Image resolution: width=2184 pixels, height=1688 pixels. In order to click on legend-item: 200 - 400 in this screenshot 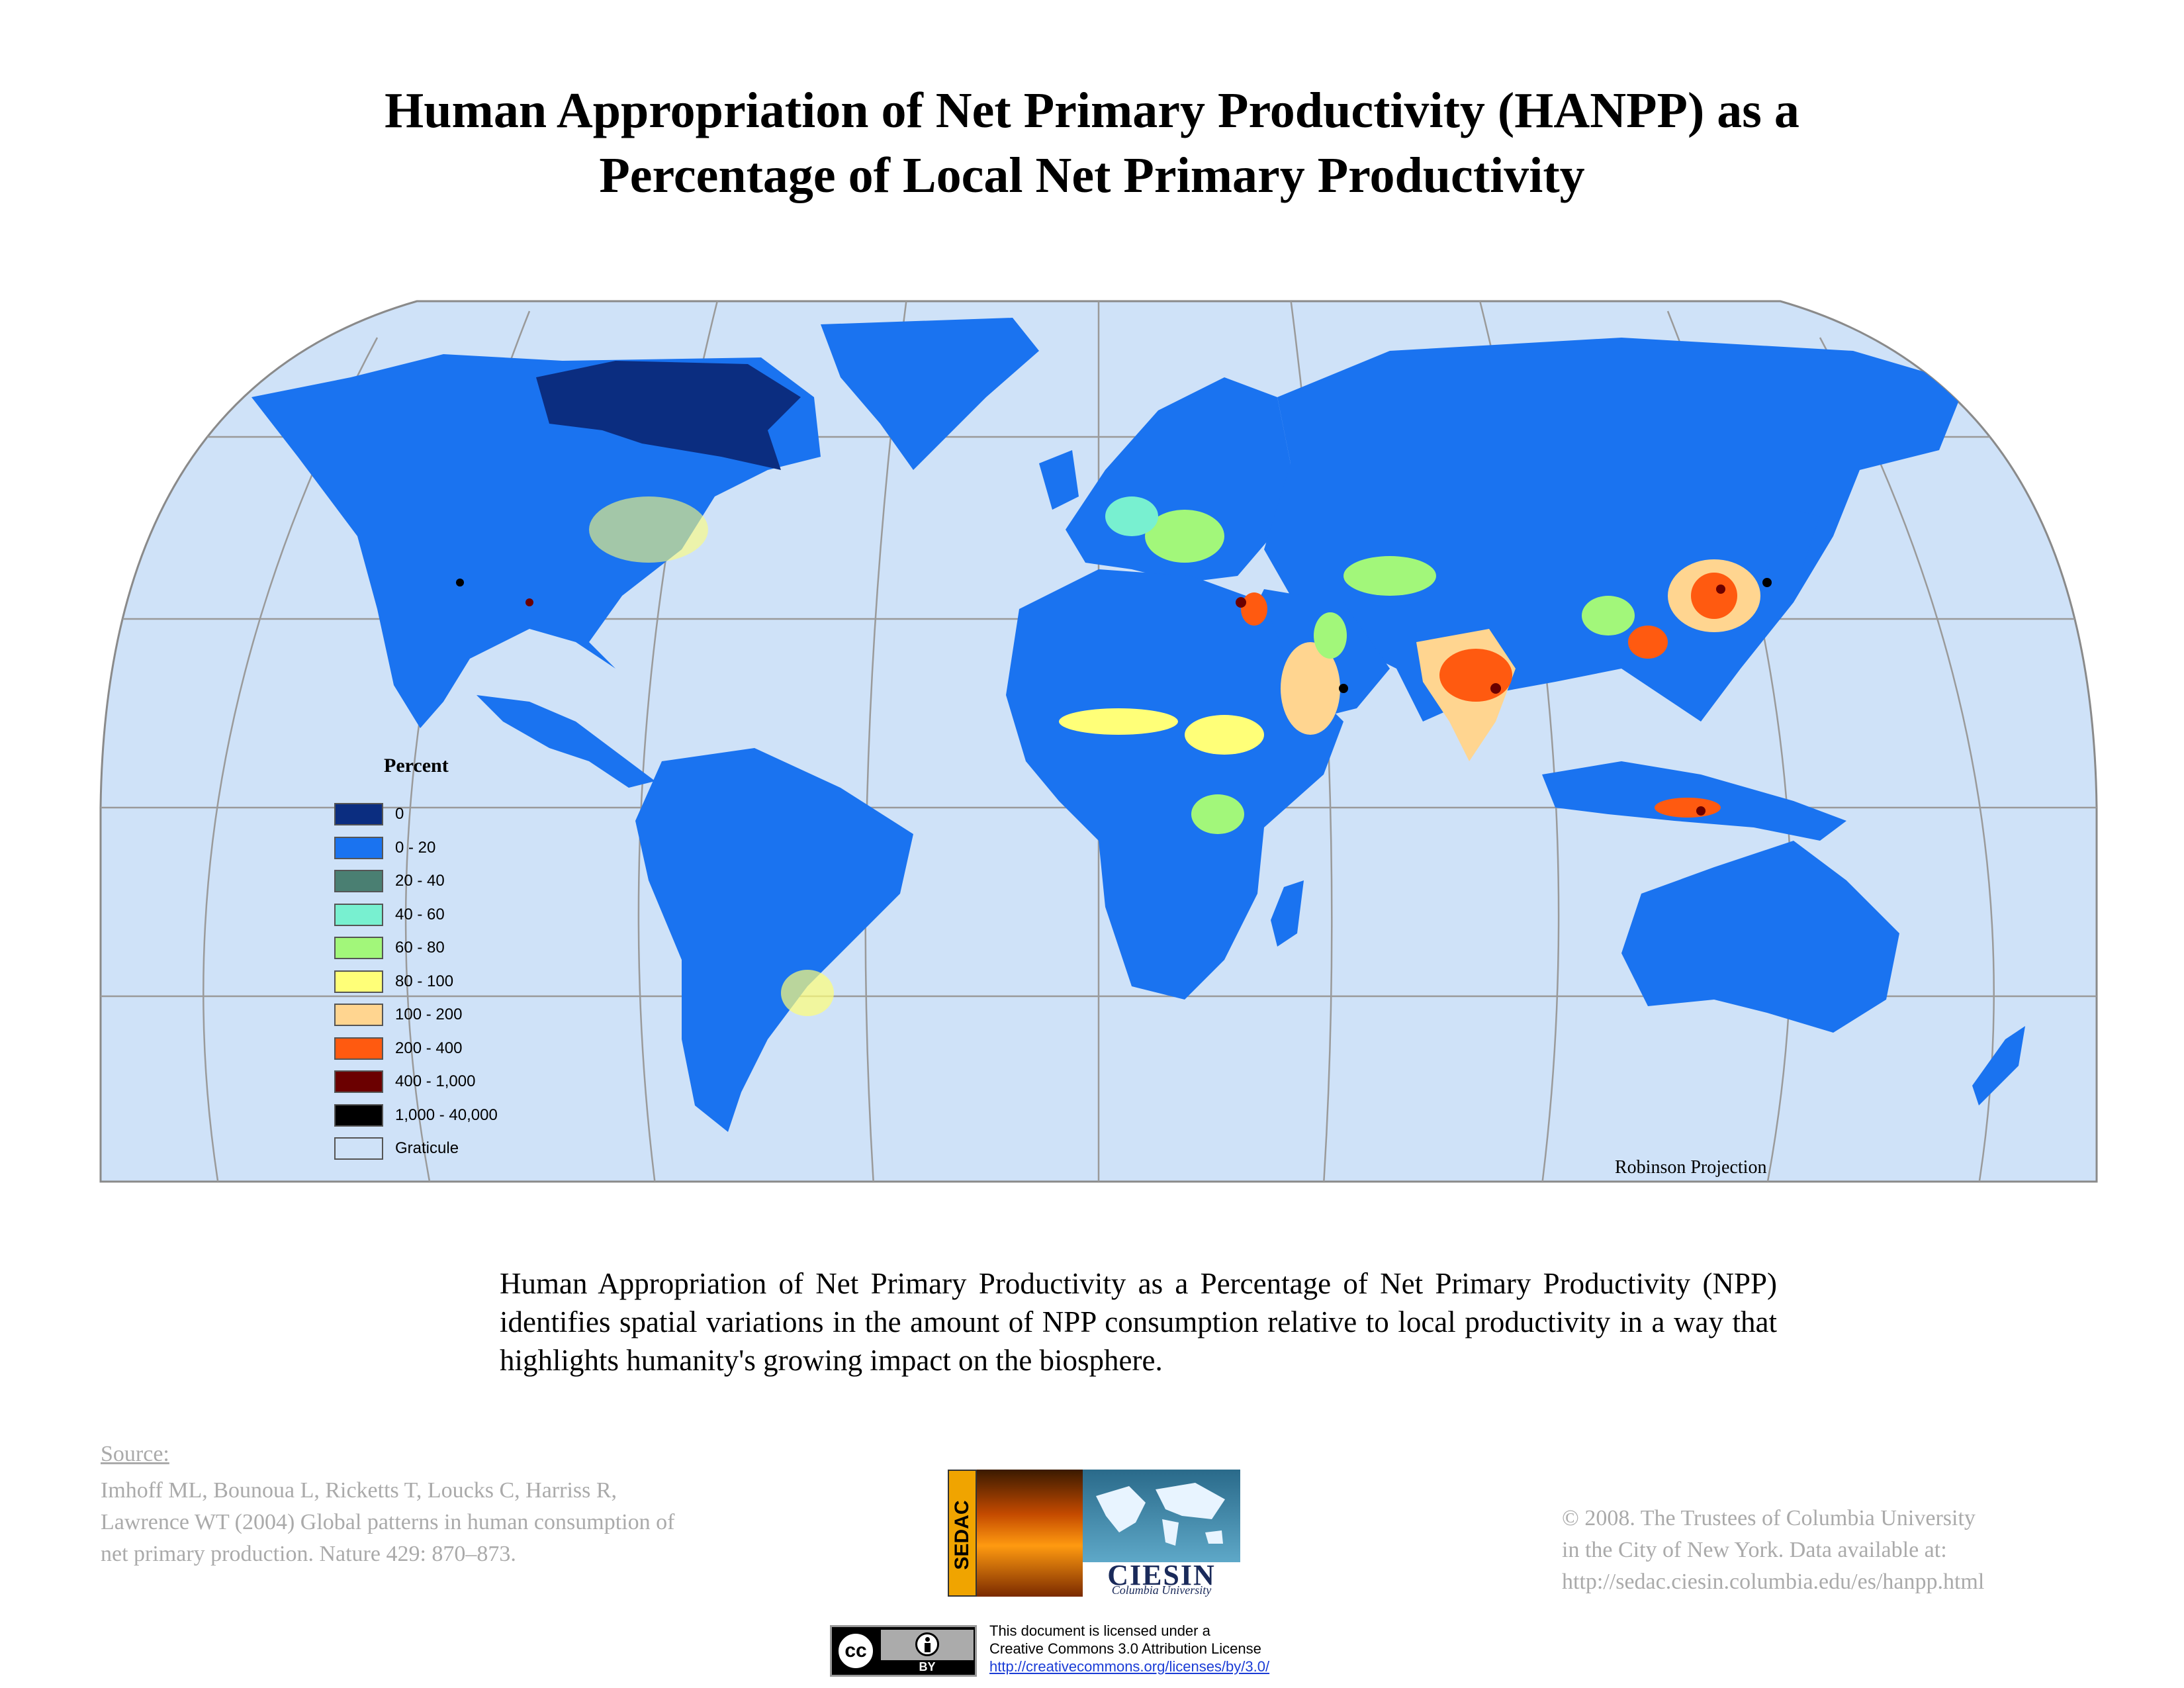, I will do `click(398, 1048)`.